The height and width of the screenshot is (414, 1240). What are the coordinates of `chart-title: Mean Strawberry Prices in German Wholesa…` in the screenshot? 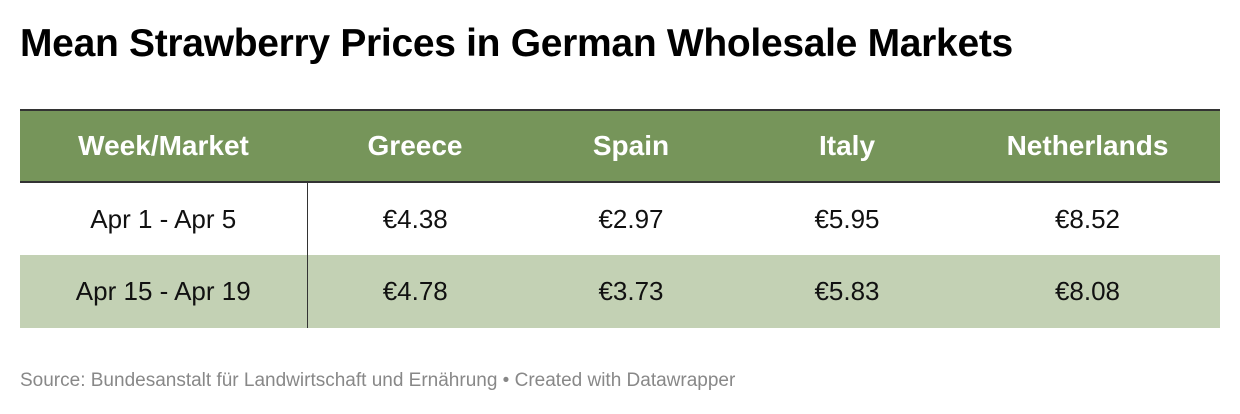 It's located at (516, 43).